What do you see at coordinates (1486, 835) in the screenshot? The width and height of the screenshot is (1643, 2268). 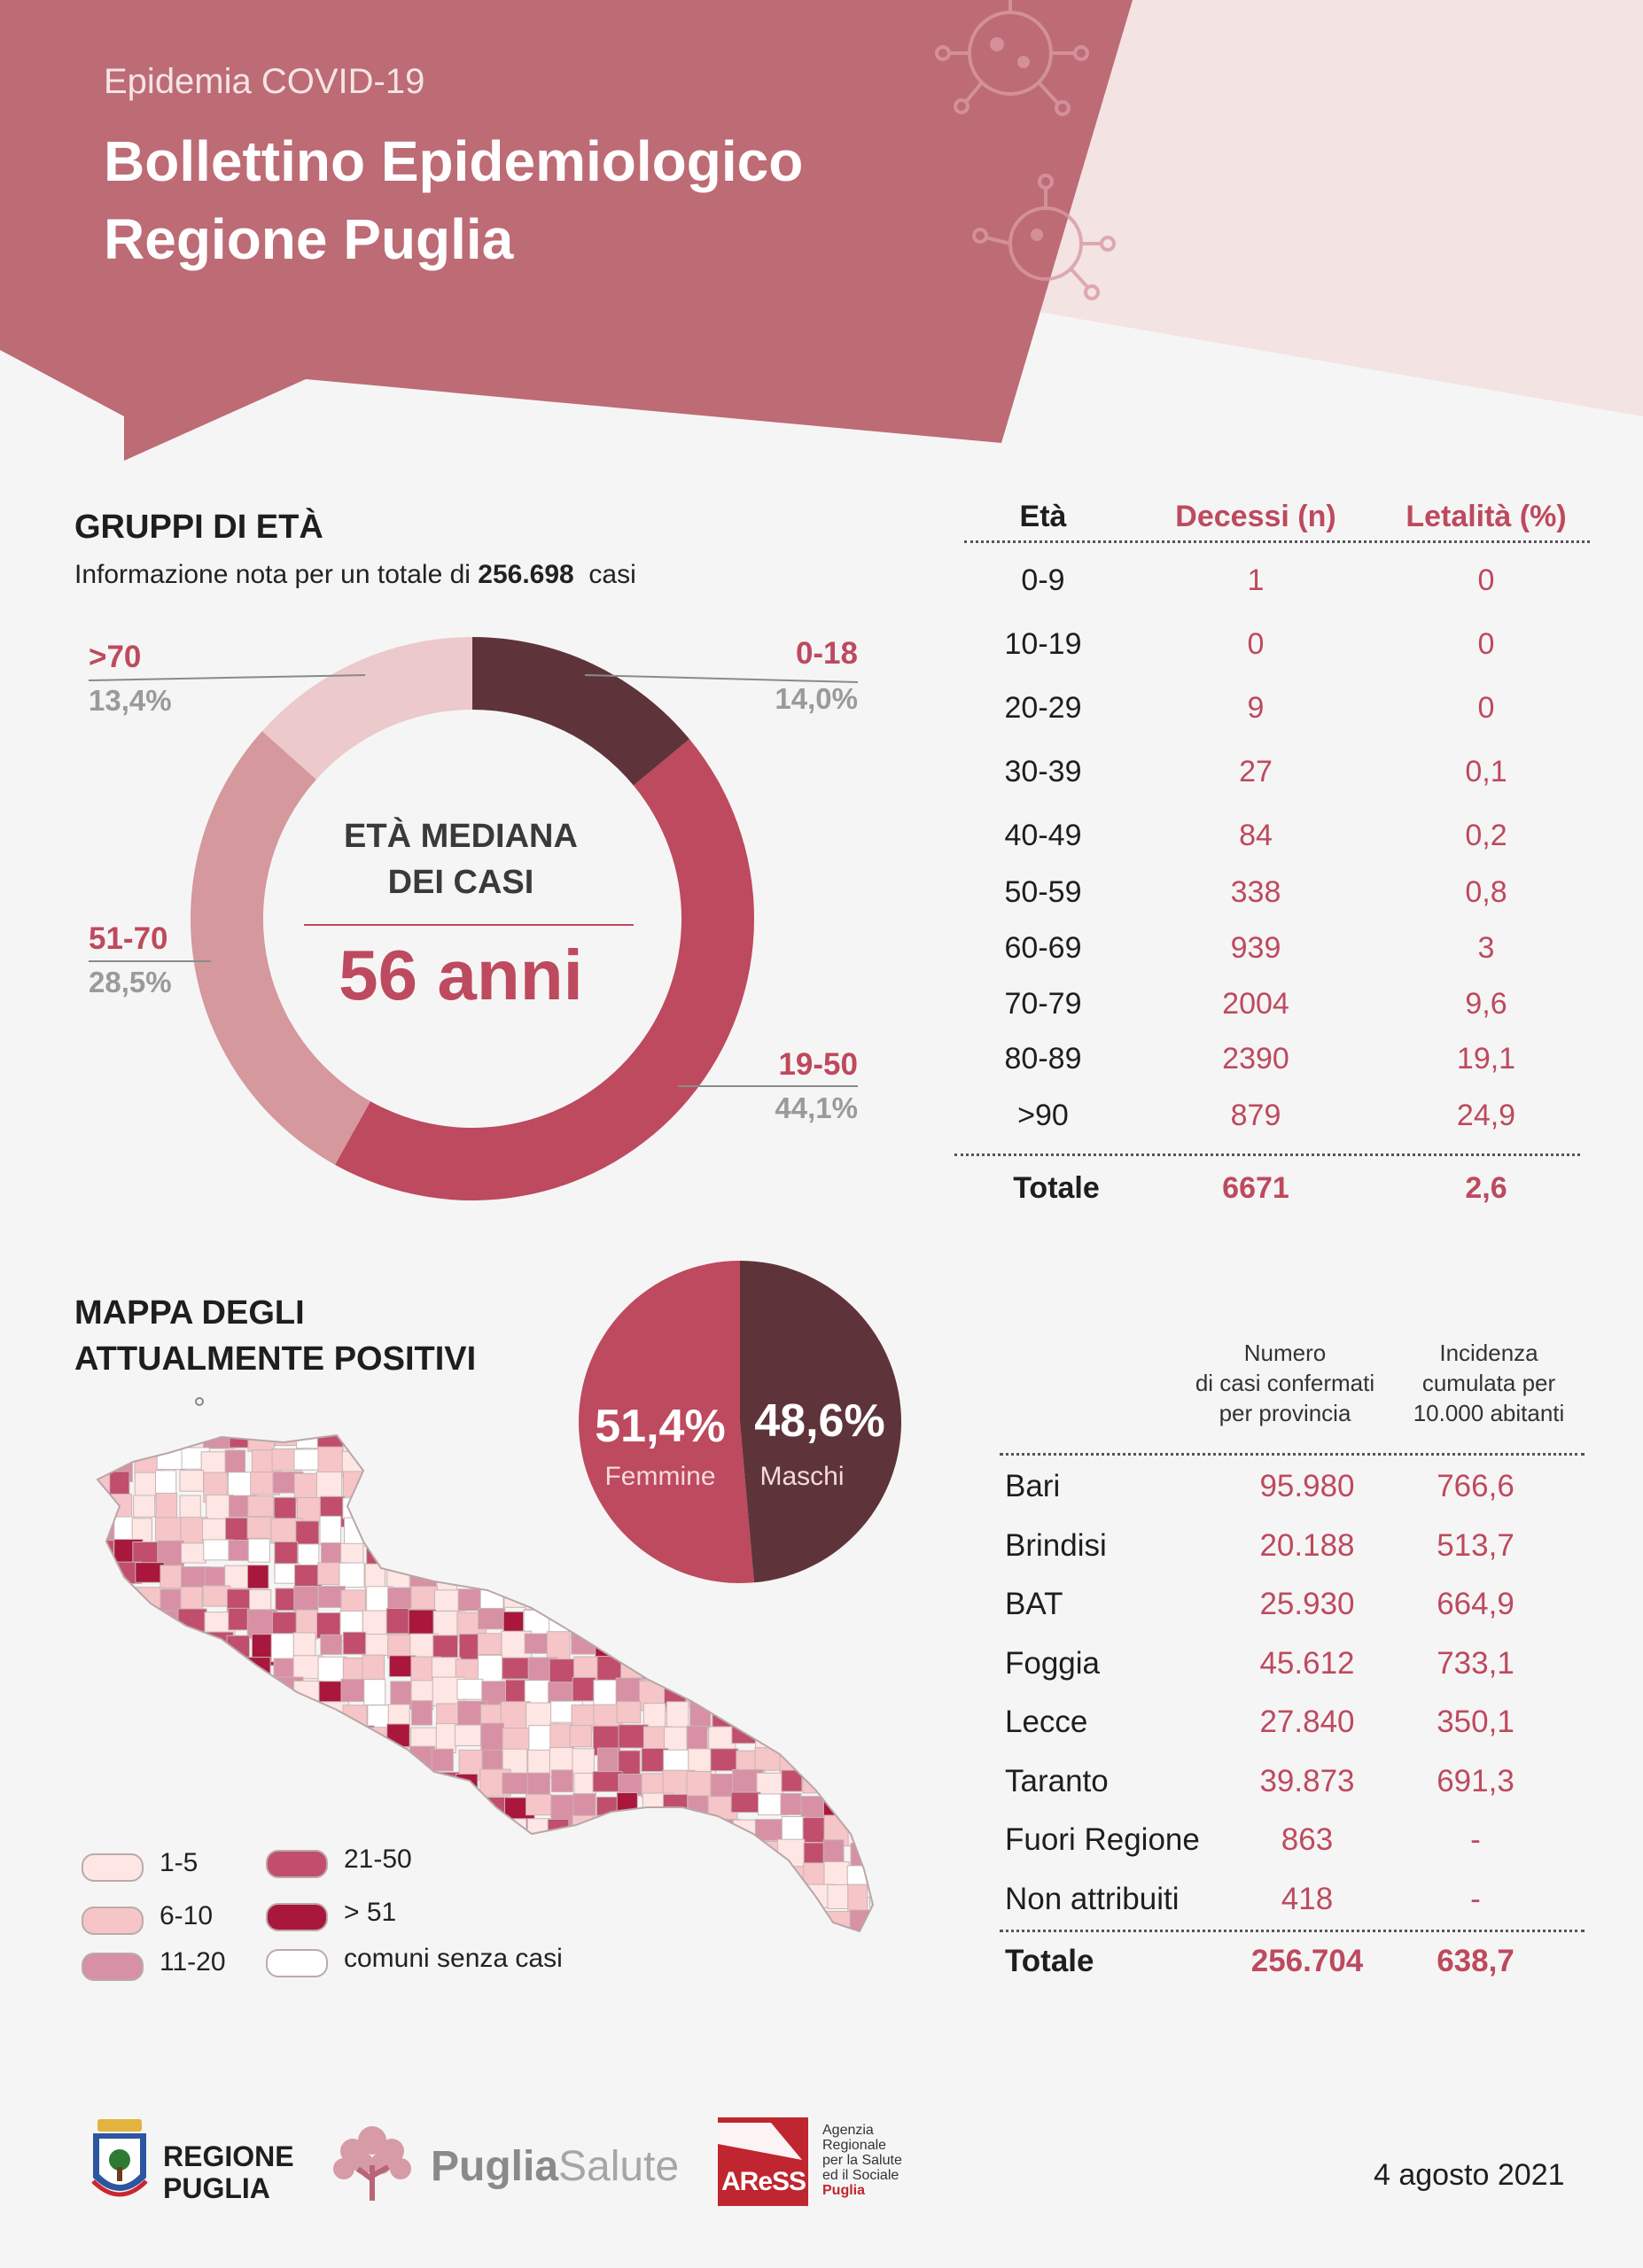 I see `lethality-cell: 0,2` at bounding box center [1486, 835].